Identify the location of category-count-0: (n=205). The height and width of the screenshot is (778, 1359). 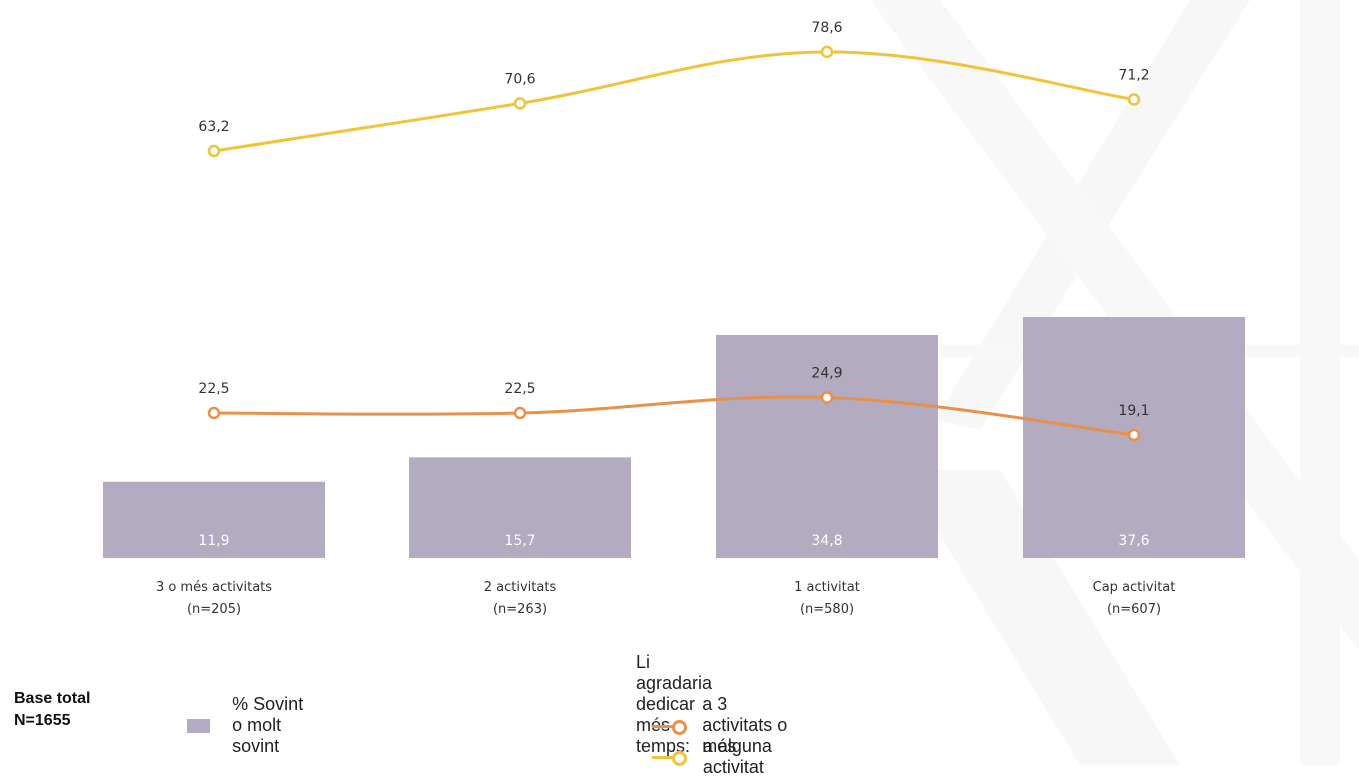
(214, 609).